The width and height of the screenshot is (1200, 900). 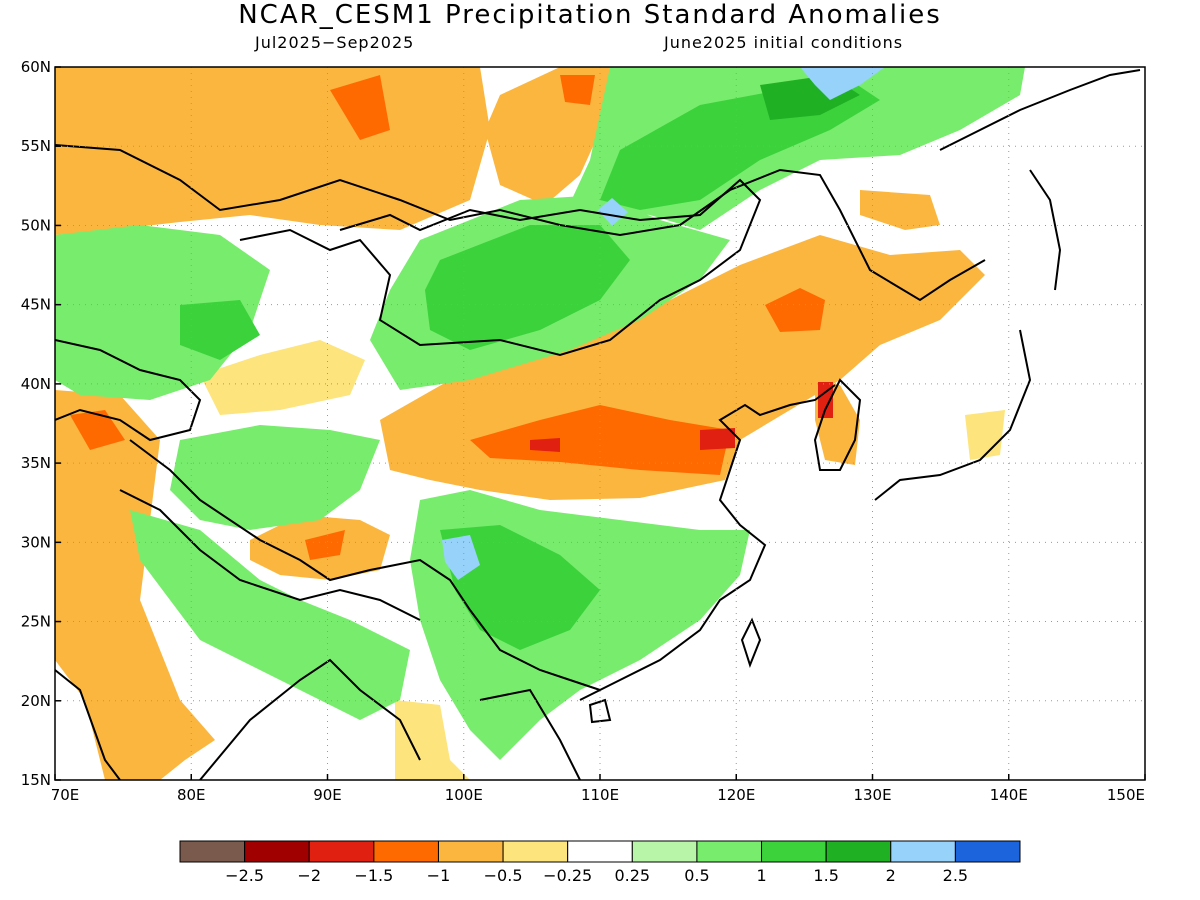 What do you see at coordinates (520, 587) in the screenshot?
I see `anomaly-core-sichuan-wet` at bounding box center [520, 587].